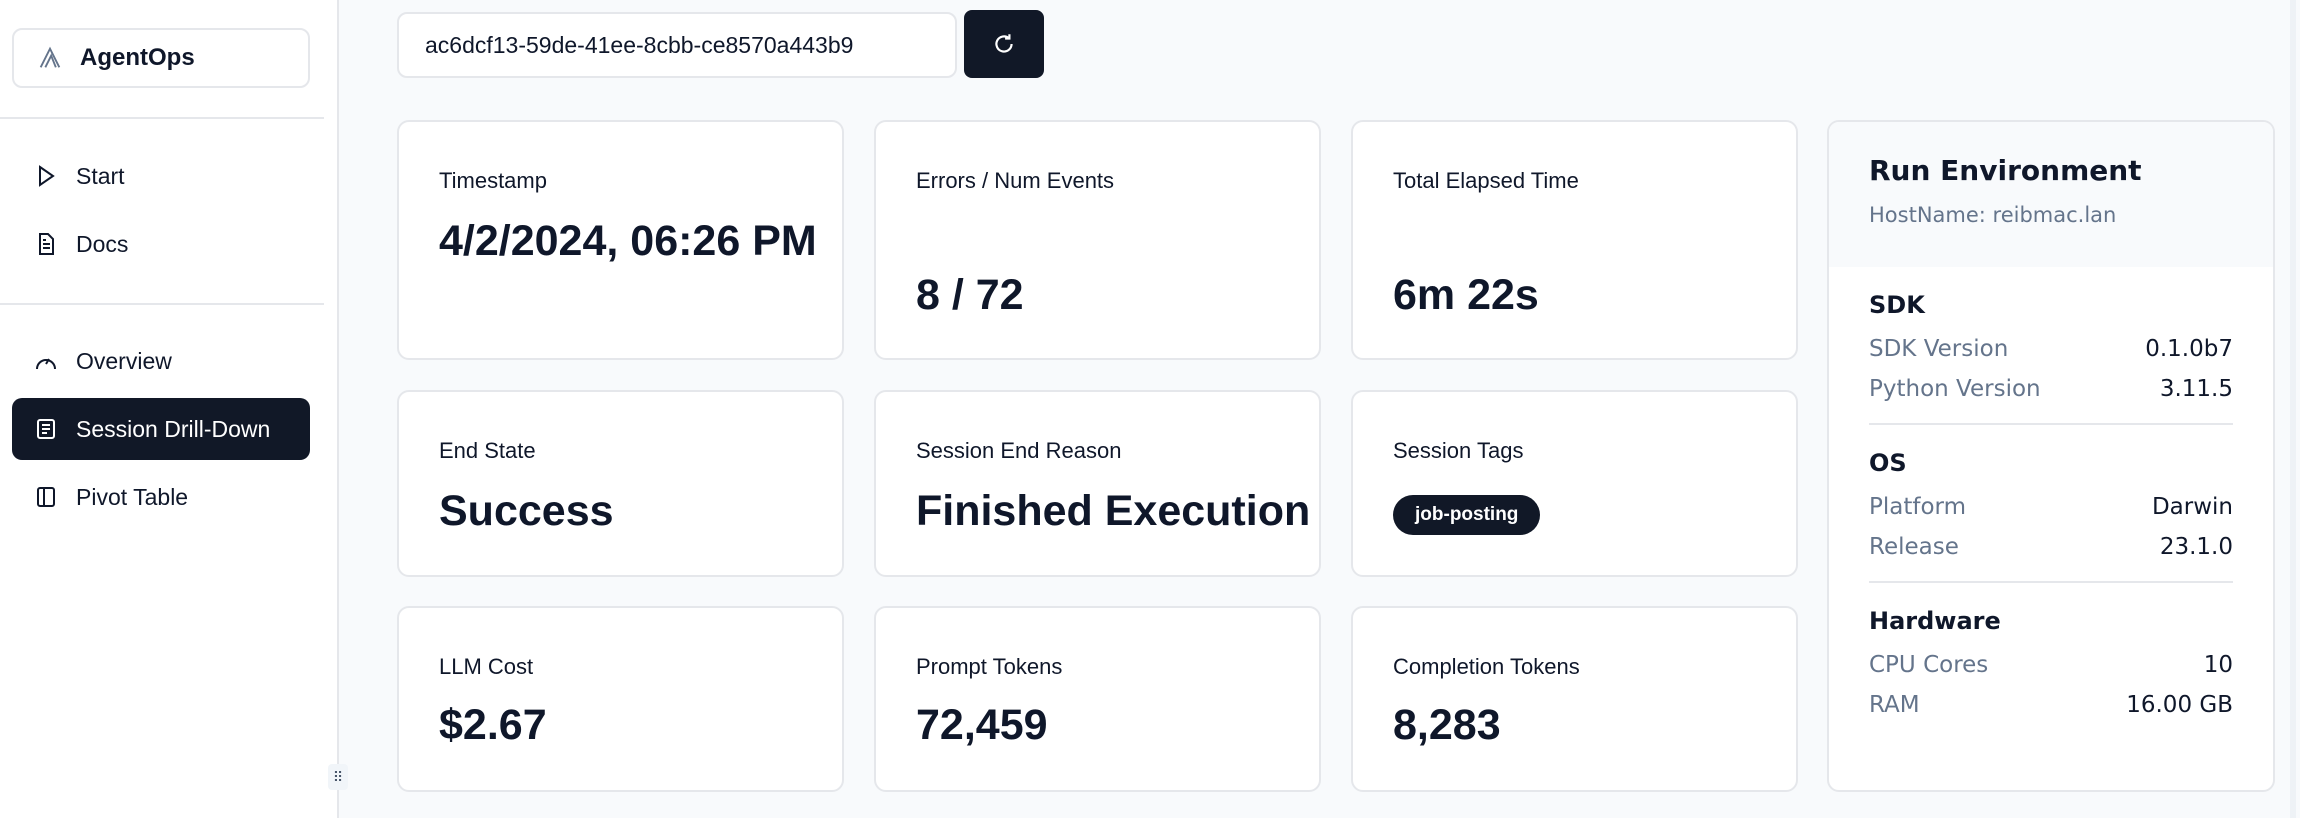 Image resolution: width=2300 pixels, height=818 pixels. What do you see at coordinates (1019, 450) in the screenshot?
I see `card-label: Session End Reason` at bounding box center [1019, 450].